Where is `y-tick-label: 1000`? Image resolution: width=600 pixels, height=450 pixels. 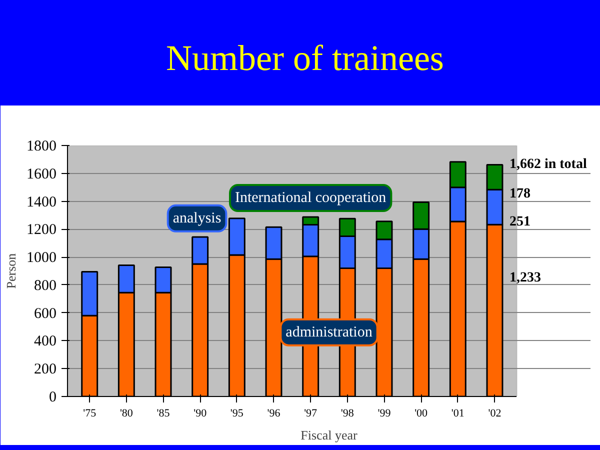 y-tick-label: 1000 is located at coordinates (41, 258).